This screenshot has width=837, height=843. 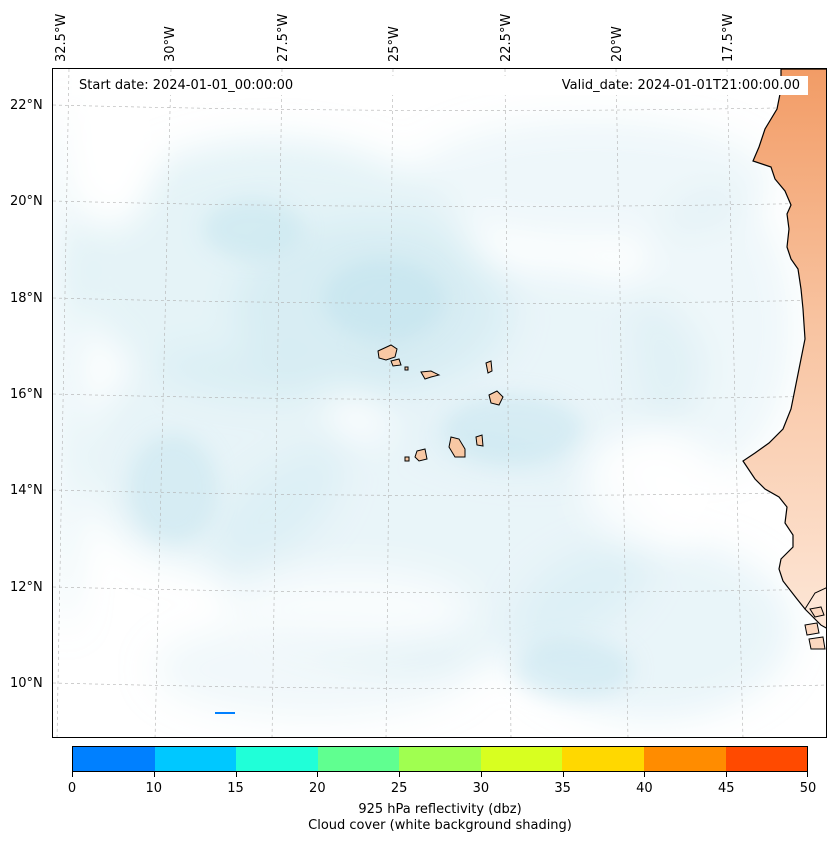 I want to click on island-brava, so click(x=407, y=459).